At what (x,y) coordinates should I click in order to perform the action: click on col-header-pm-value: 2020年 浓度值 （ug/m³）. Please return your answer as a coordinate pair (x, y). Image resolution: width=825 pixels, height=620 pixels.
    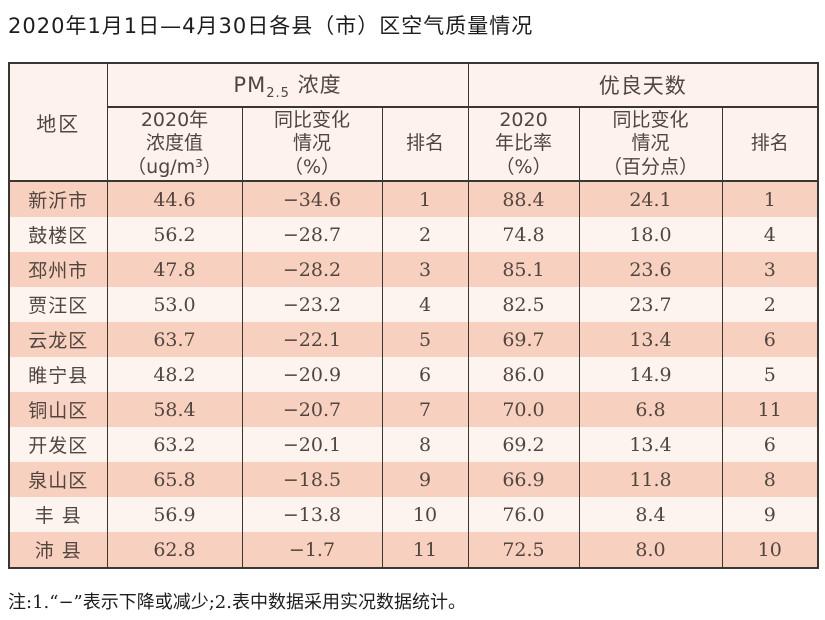
    Looking at the image, I should click on (174, 144).